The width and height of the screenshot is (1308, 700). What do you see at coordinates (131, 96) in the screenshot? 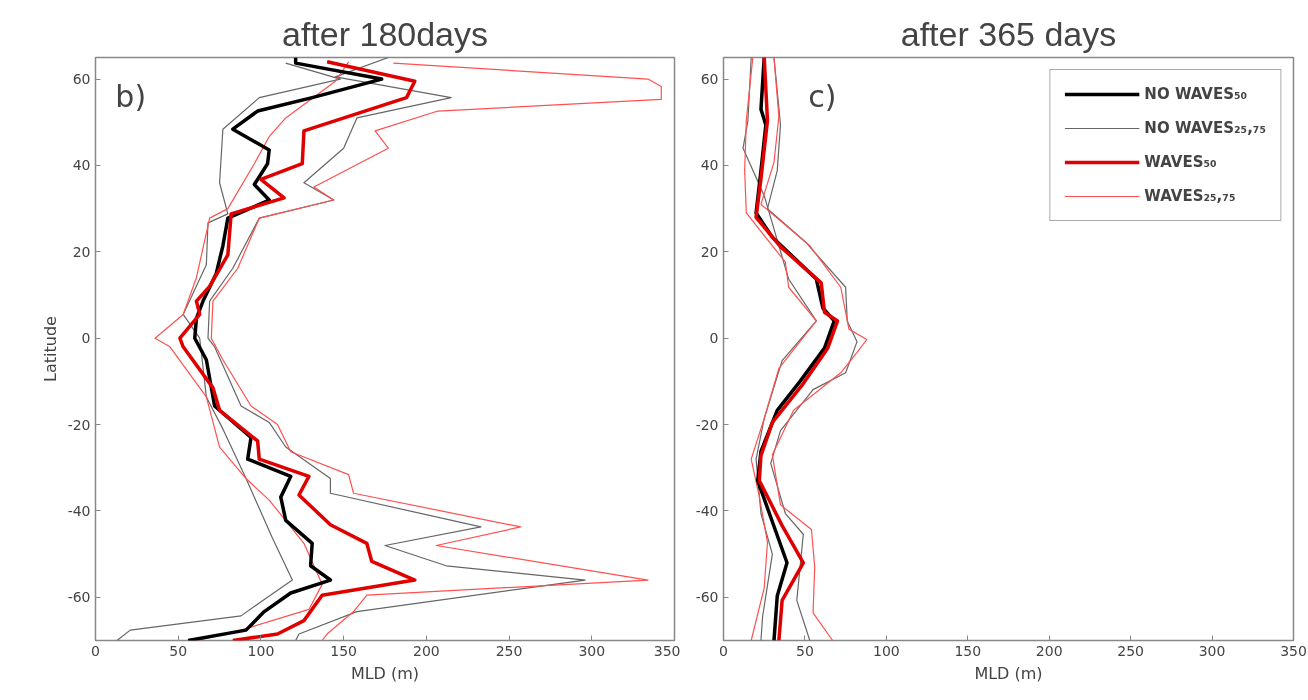
I see `annotation: b)` at bounding box center [131, 96].